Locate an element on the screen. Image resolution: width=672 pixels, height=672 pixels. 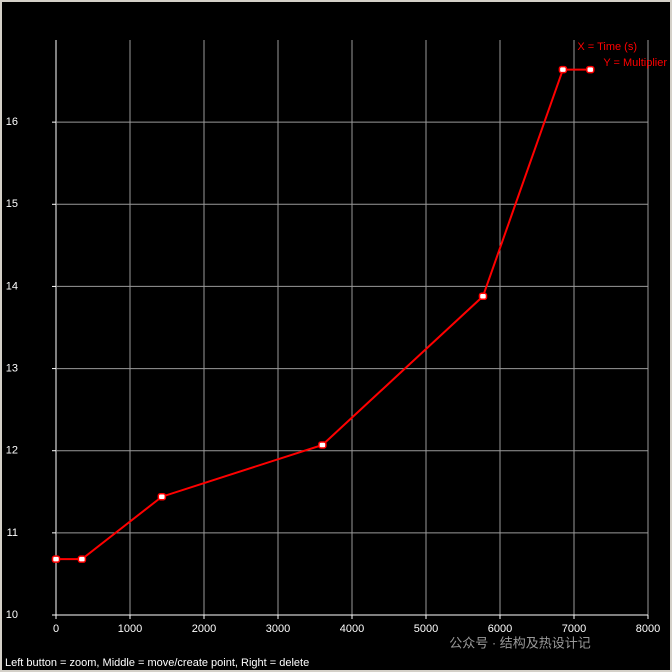
y-tick-label: 10 is located at coordinates (12, 615).